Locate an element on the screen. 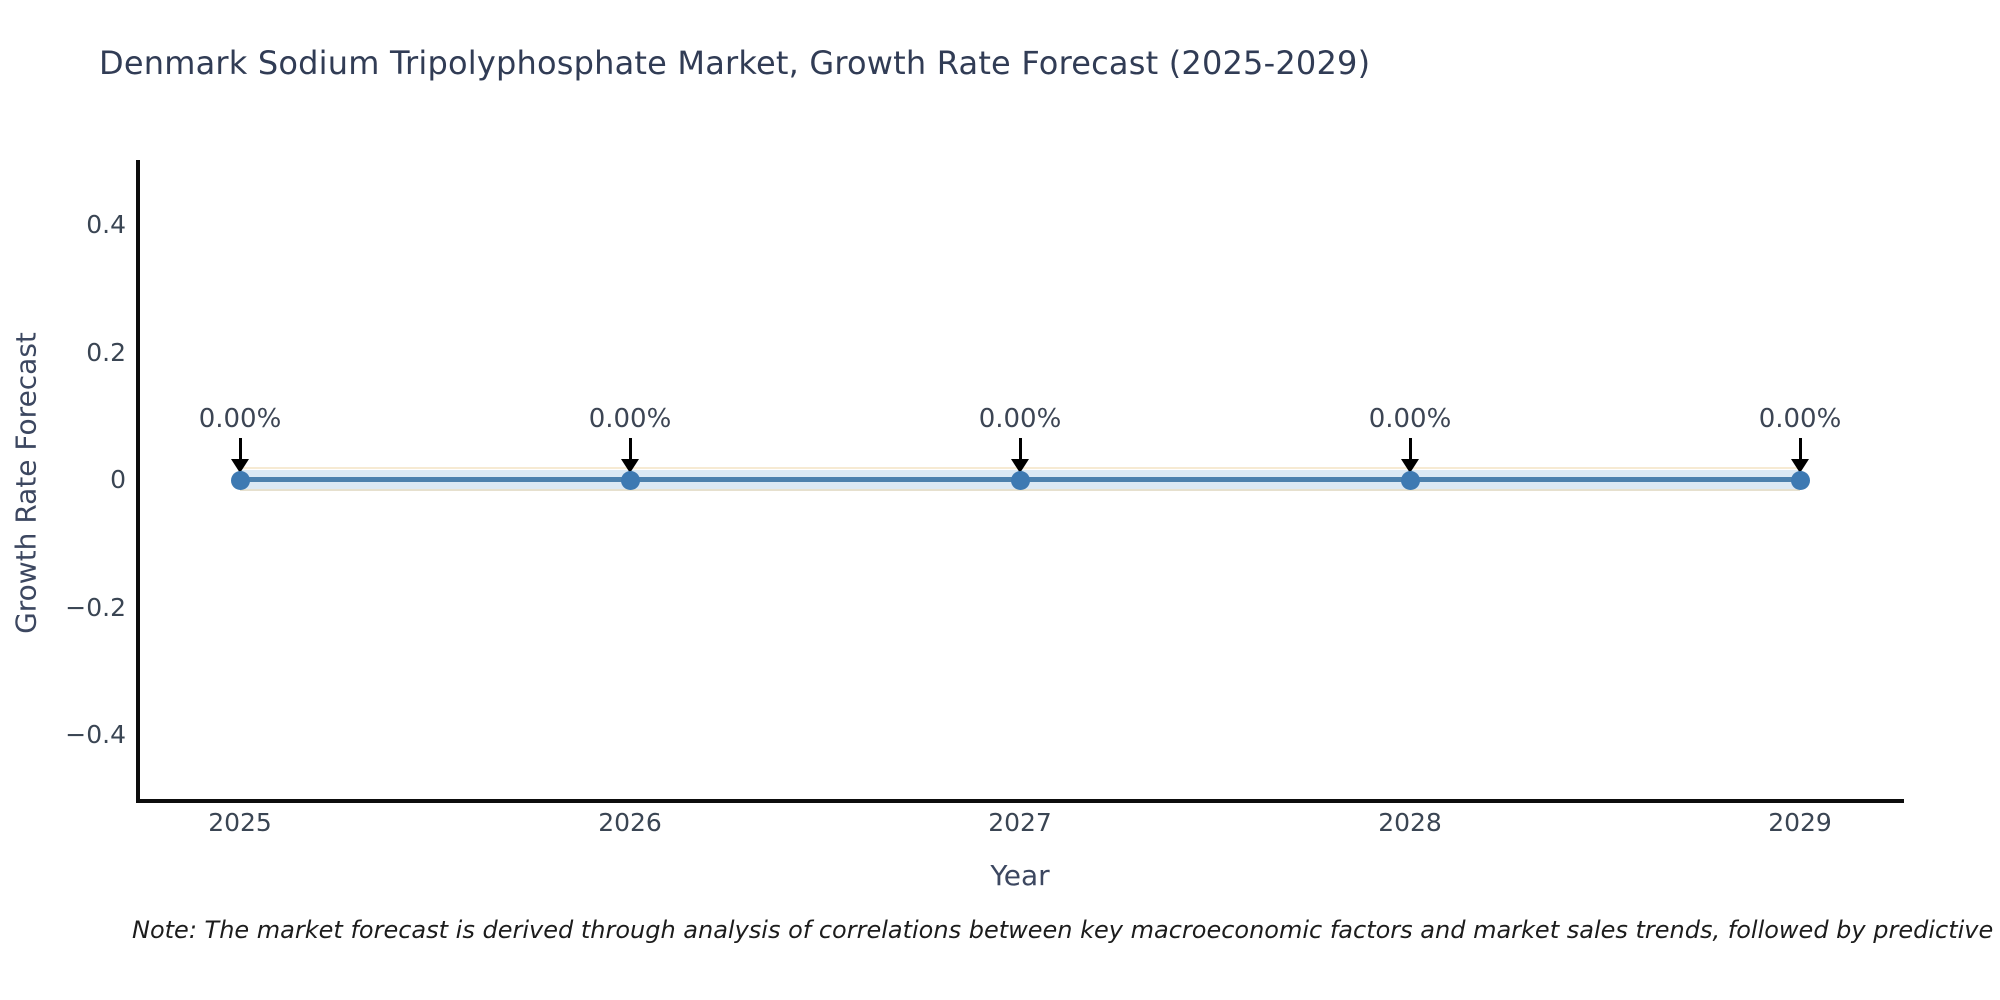  x-axis-title: Year is located at coordinates (1020, 875).